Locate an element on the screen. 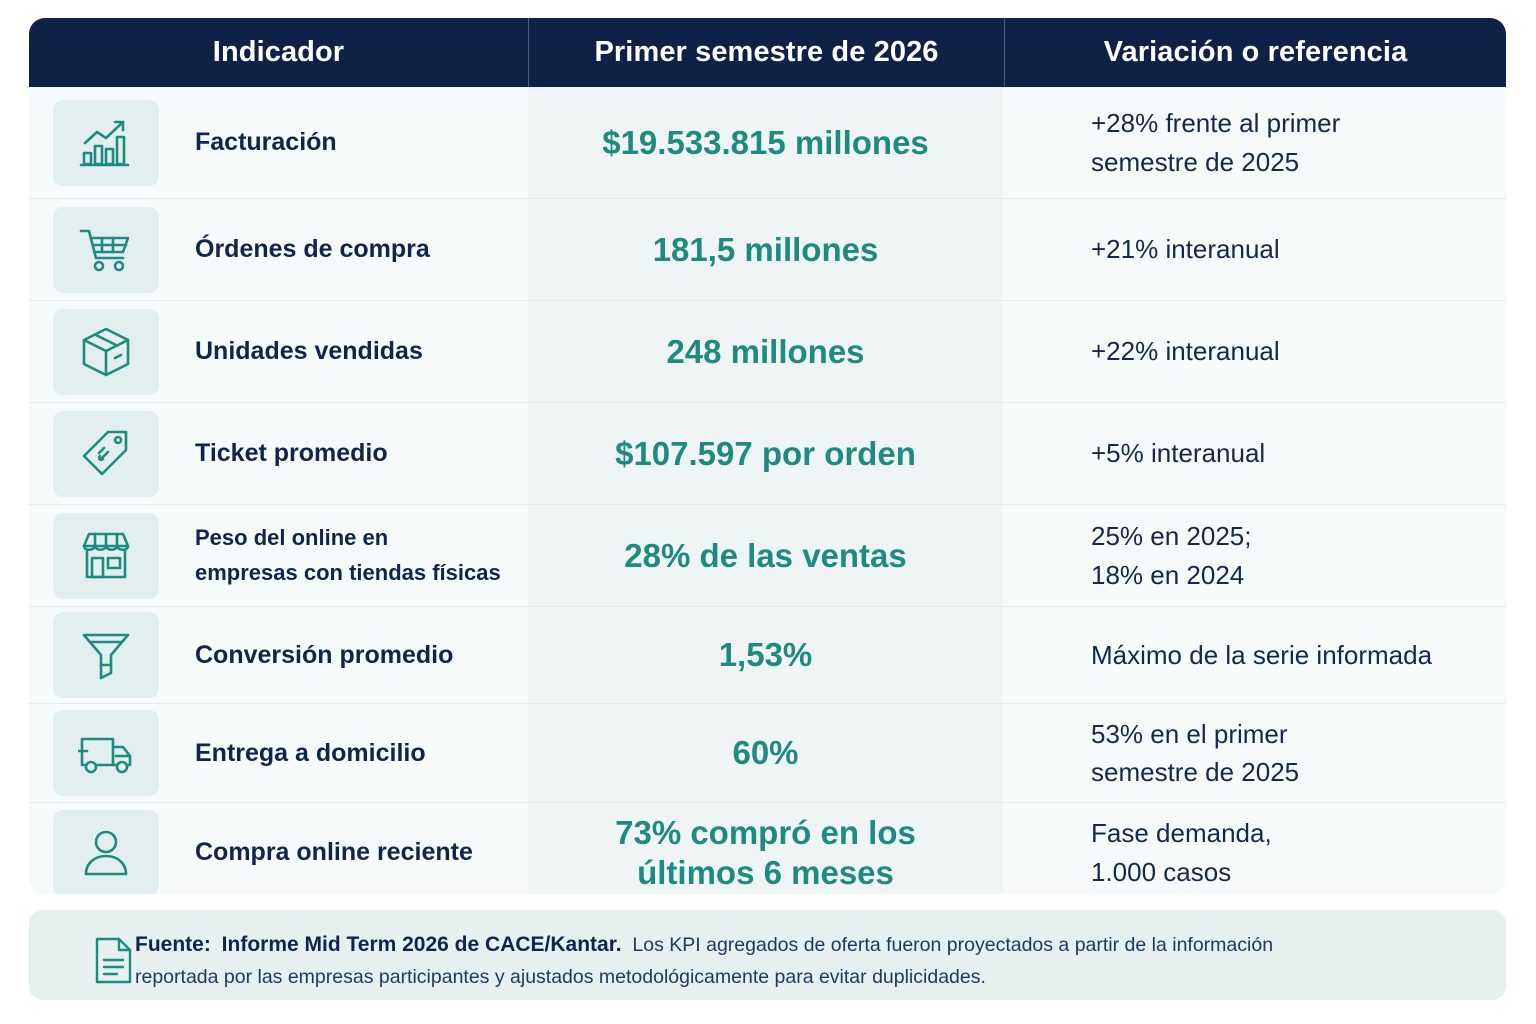 The width and height of the screenshot is (1536, 1024). indicator-label: Entrega a domicilio is located at coordinates (310, 752).